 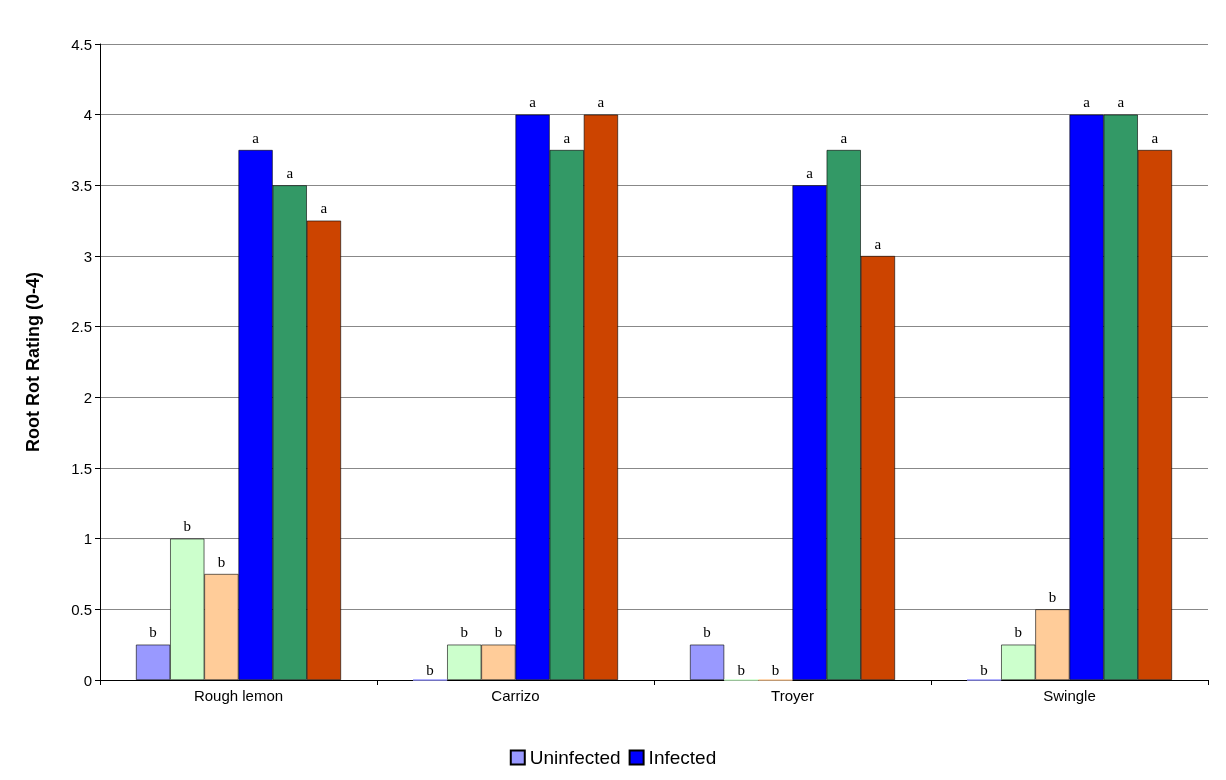 What do you see at coordinates (682, 757) in the screenshot?
I see `legend-label: Infected` at bounding box center [682, 757].